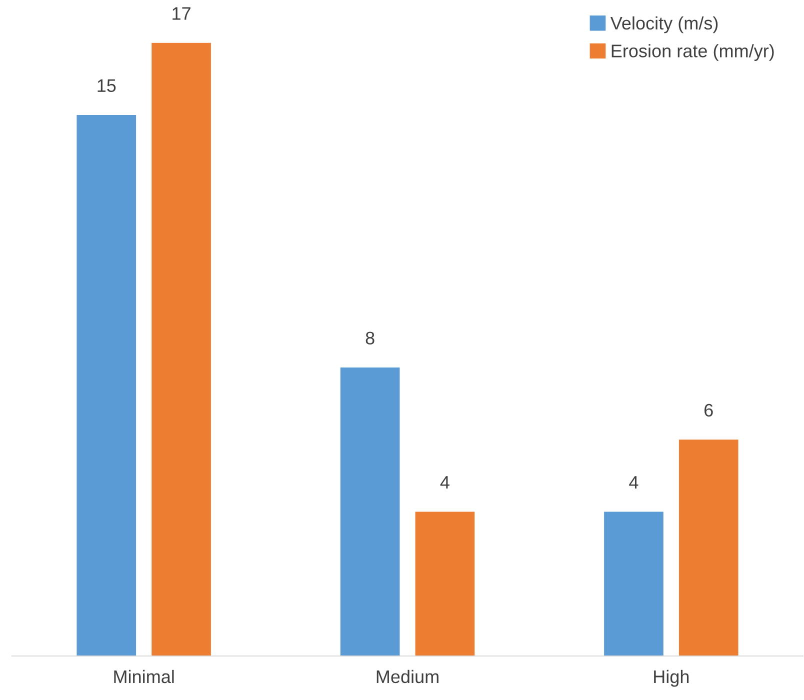 The width and height of the screenshot is (804, 700). I want to click on data-label: 17, so click(181, 13).